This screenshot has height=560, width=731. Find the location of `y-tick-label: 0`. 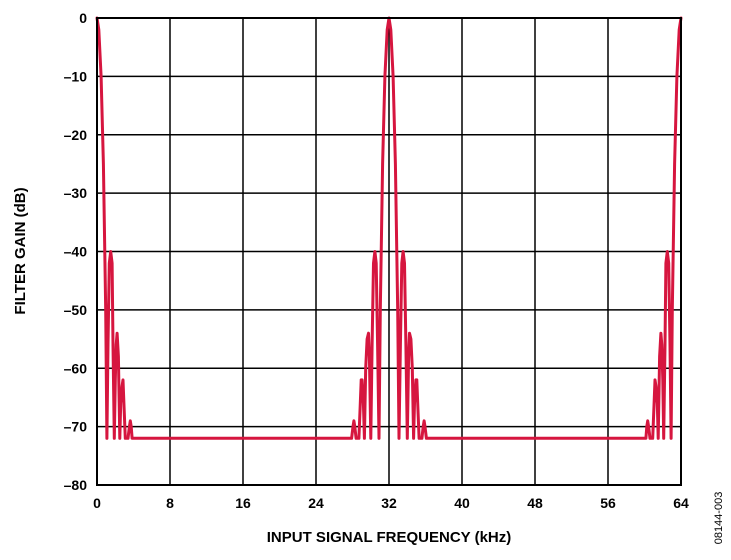

y-tick-label: 0 is located at coordinates (83, 18).